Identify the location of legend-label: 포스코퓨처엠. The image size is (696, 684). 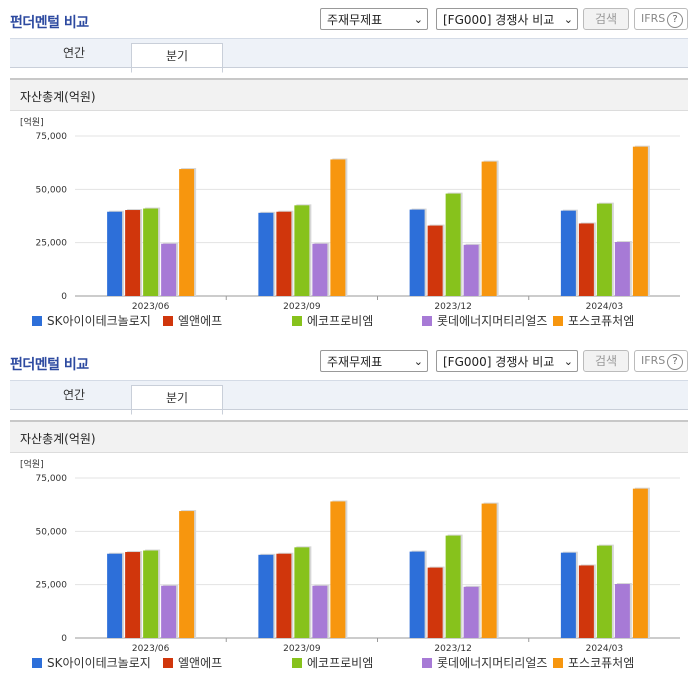
(601, 663).